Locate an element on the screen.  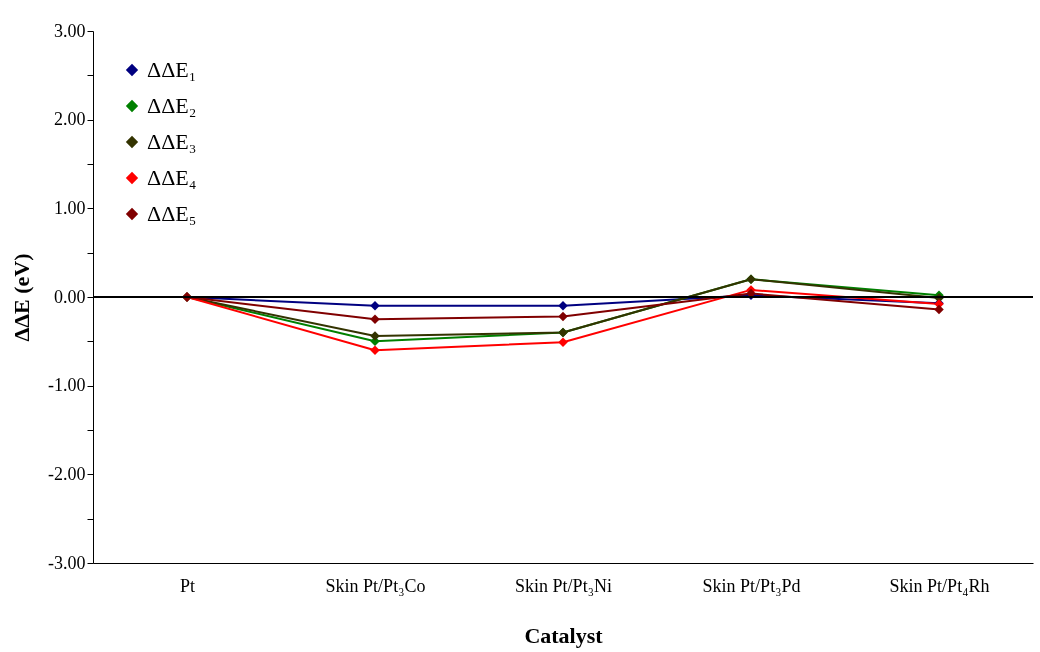
legend-label: ΔΔE₅ is located at coordinates (172, 213).